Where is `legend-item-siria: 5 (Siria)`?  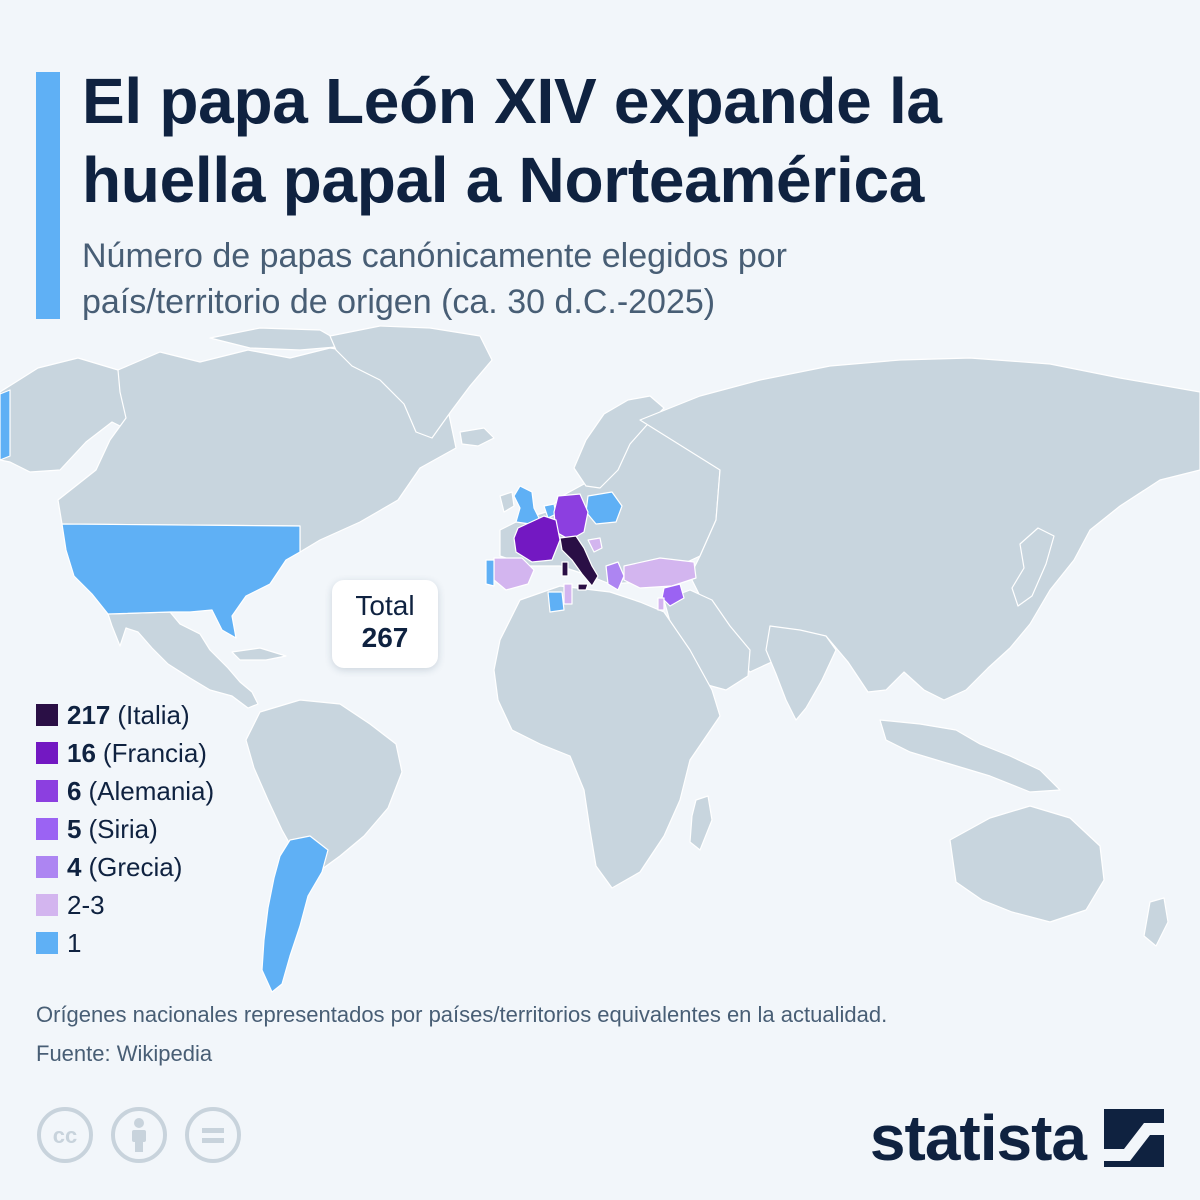 legend-item-siria: 5 (Siria) is located at coordinates (125, 829).